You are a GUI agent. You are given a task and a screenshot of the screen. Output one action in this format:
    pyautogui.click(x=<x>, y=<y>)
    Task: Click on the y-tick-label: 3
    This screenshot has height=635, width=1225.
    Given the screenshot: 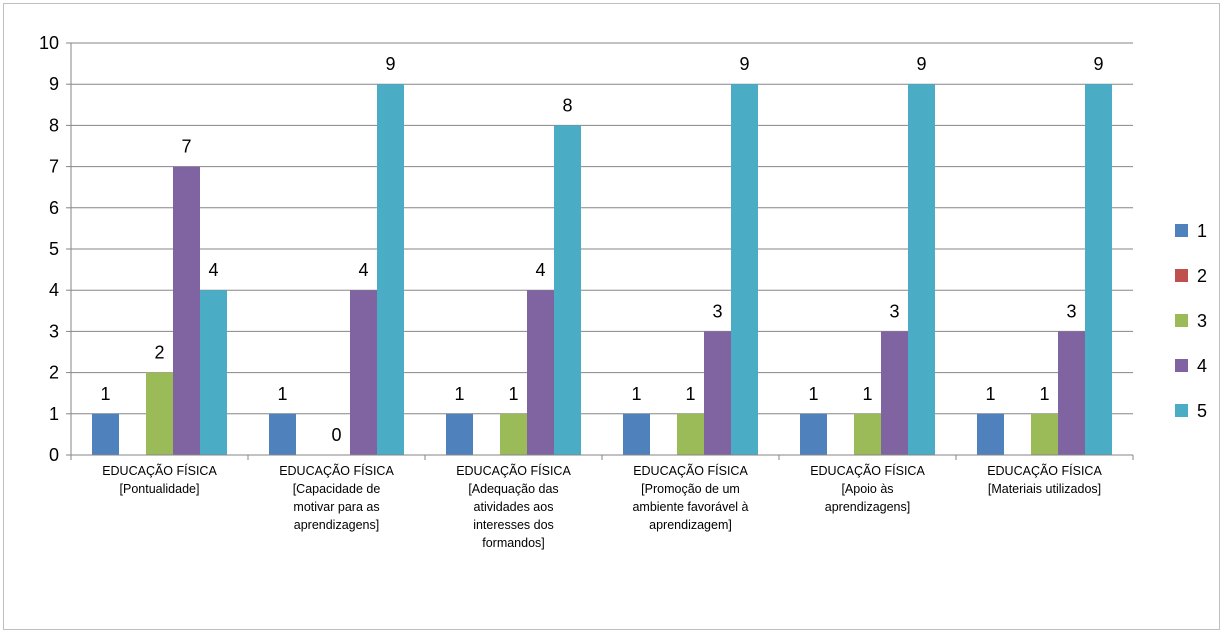 What is the action you would take?
    pyautogui.click(x=54, y=331)
    